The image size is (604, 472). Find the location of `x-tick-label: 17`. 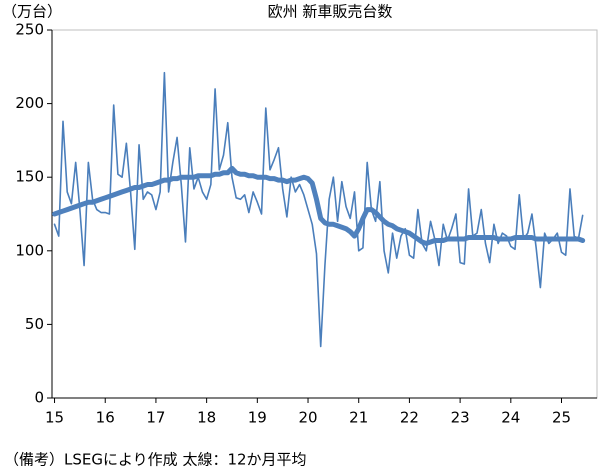

x-tick-label: 17 is located at coordinates (155, 418).